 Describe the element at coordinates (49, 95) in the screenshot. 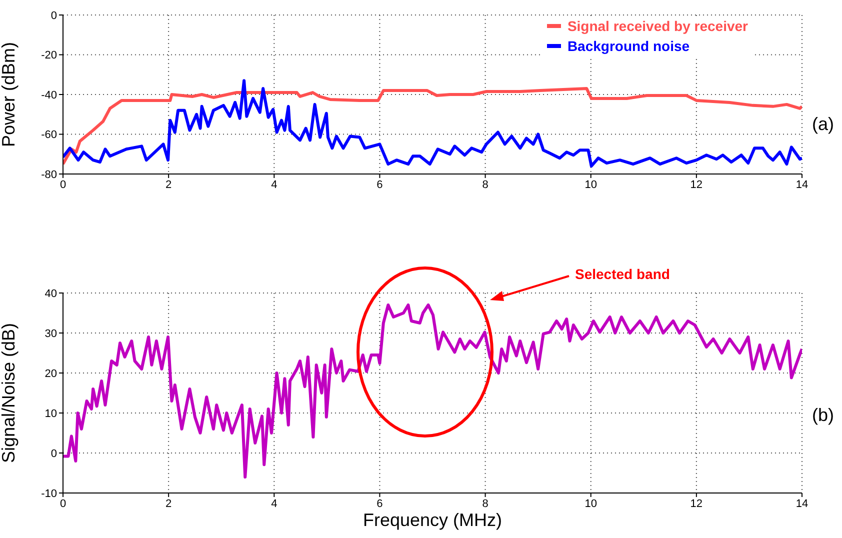

I see `y-tick-label: -40` at that location.